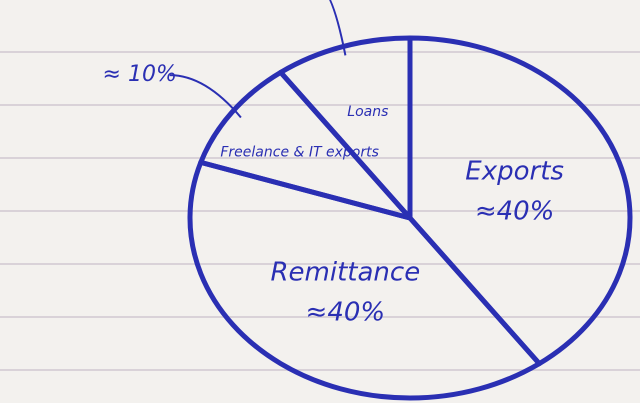 The width and height of the screenshot is (640, 403). I want to click on slice-label: Loans, so click(367, 112).